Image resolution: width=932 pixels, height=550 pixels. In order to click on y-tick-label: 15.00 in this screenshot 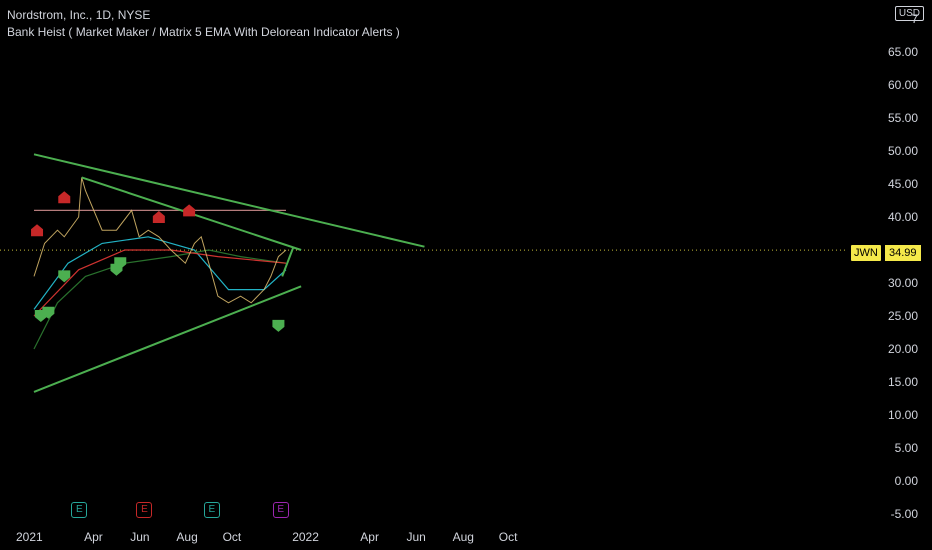, I will do `click(902, 382)`.